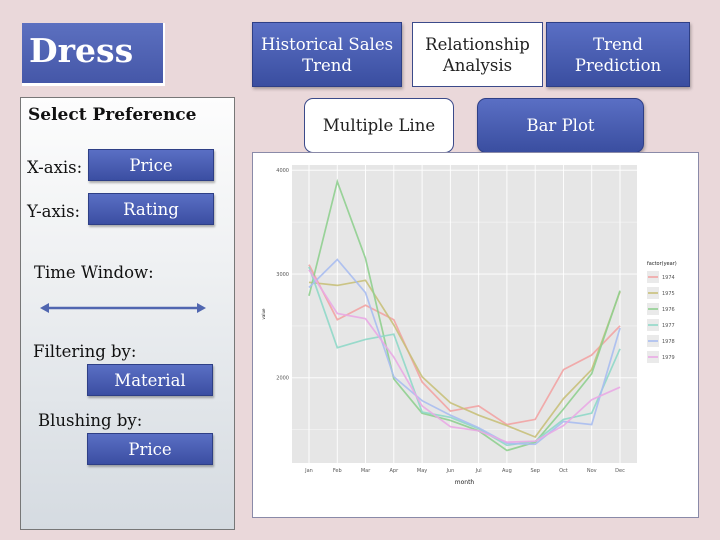 The width and height of the screenshot is (720, 540). I want to click on x-axis-select: Price, so click(151, 165).